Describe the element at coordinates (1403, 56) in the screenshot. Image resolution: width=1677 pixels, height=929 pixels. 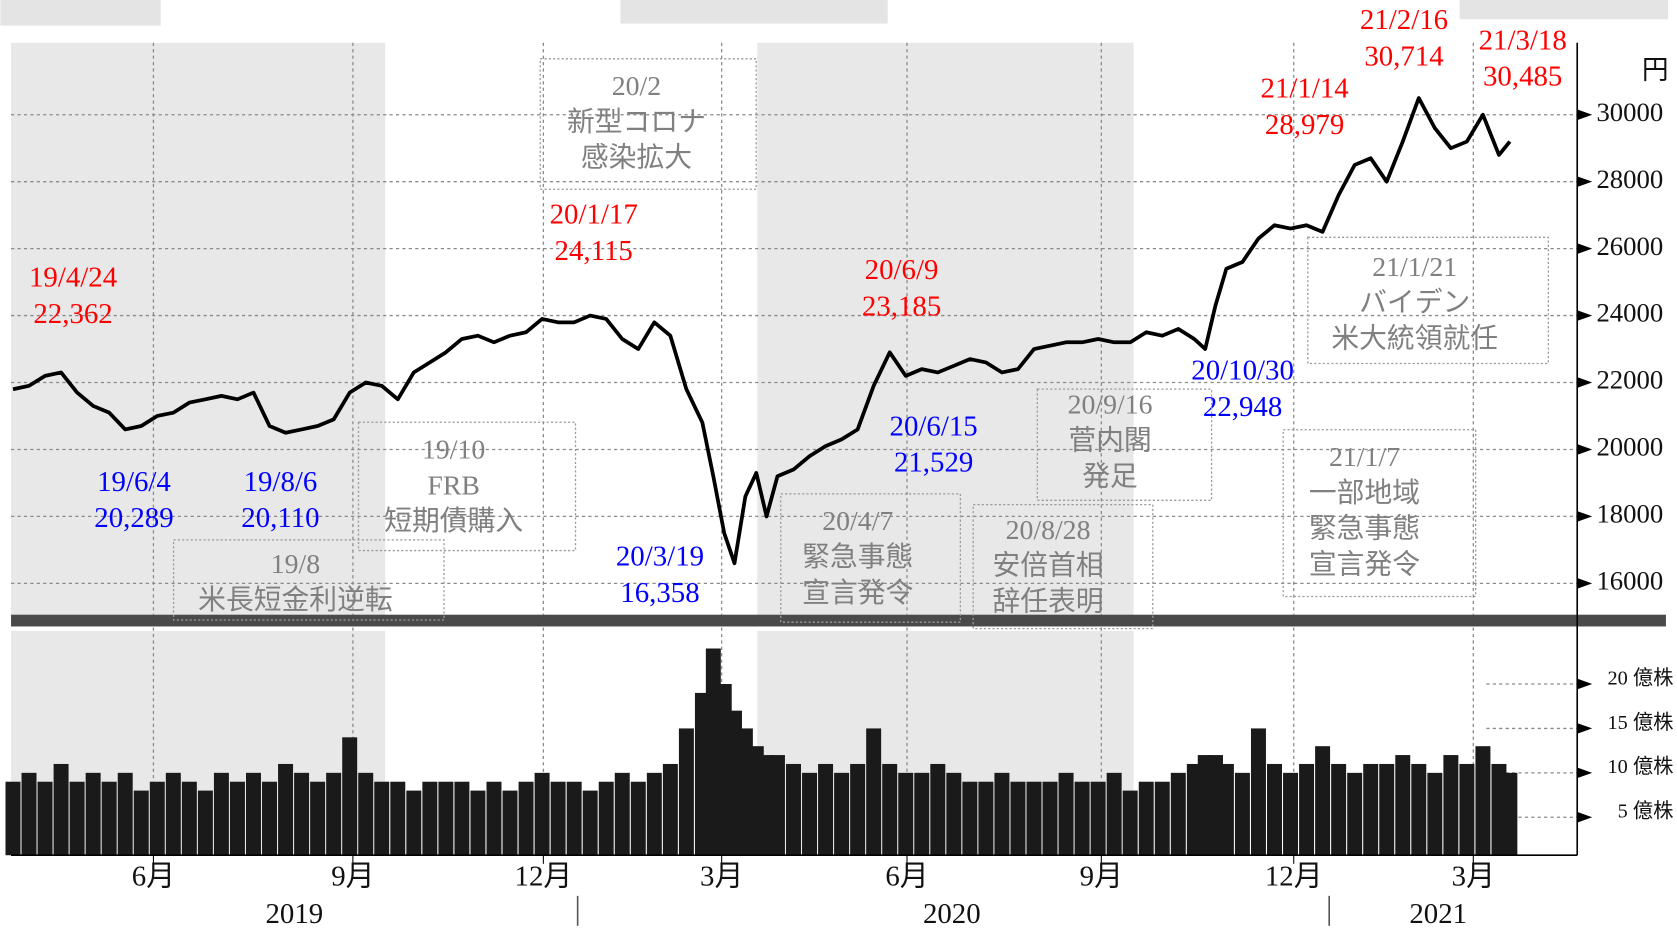
I see `high-value: 30,714` at that location.